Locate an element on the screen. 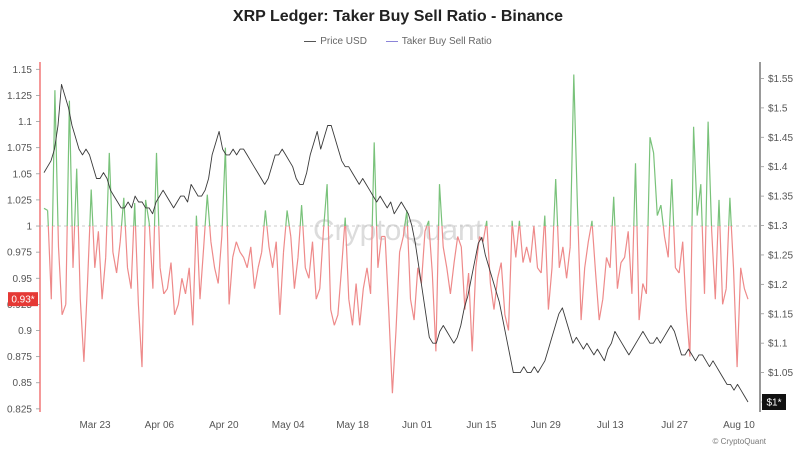 The image size is (796, 449). right-tick-label: $1.15 is located at coordinates (780, 314).